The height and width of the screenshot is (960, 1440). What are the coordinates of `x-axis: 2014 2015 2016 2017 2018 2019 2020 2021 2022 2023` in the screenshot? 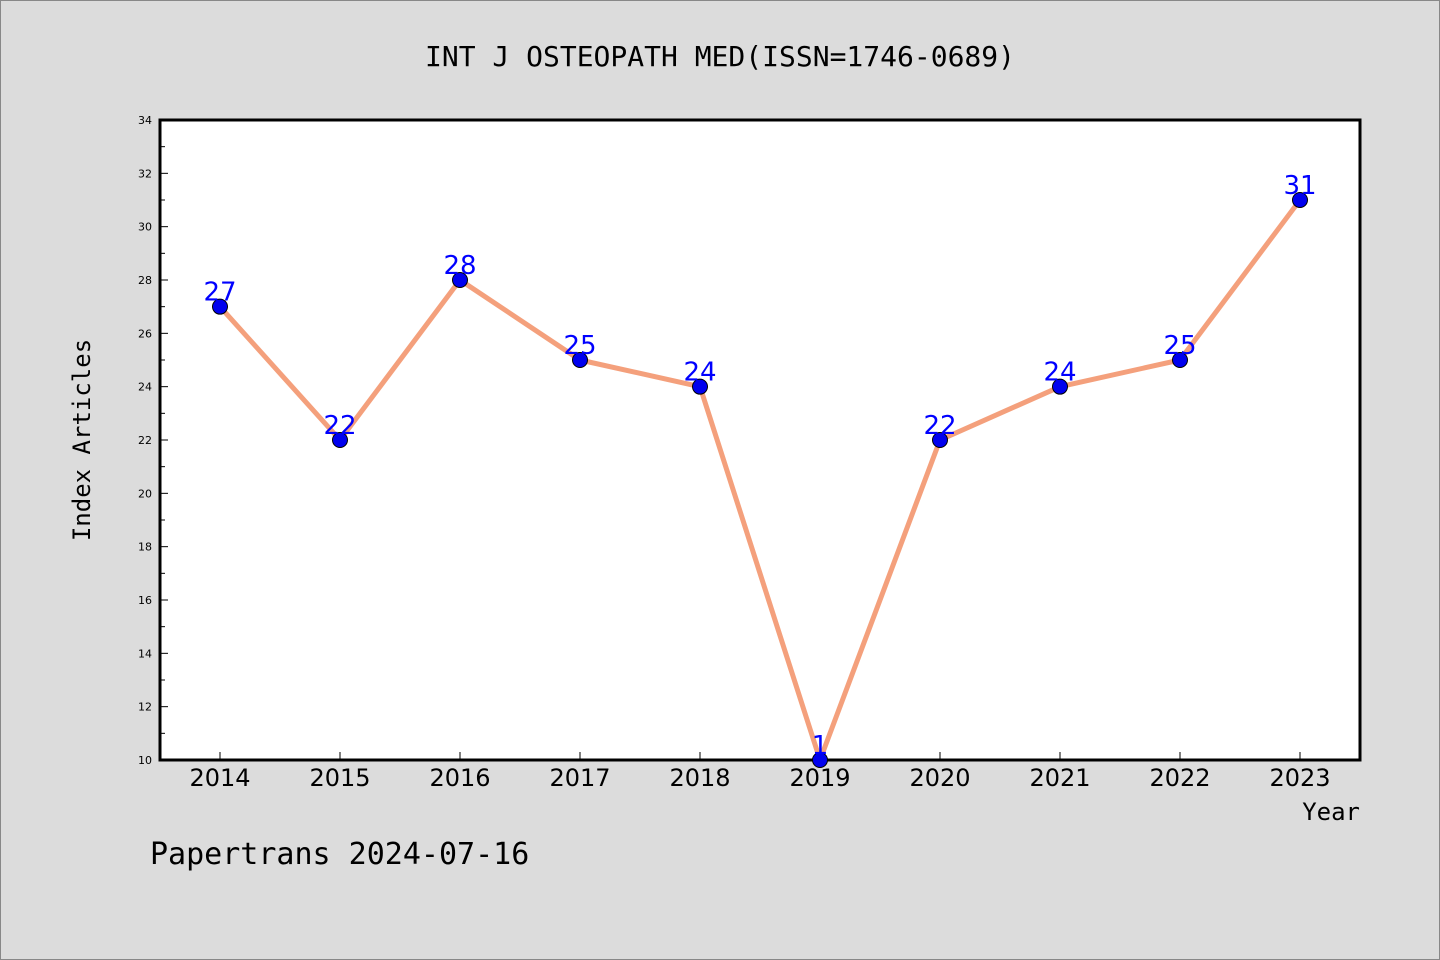 It's located at (760, 772).